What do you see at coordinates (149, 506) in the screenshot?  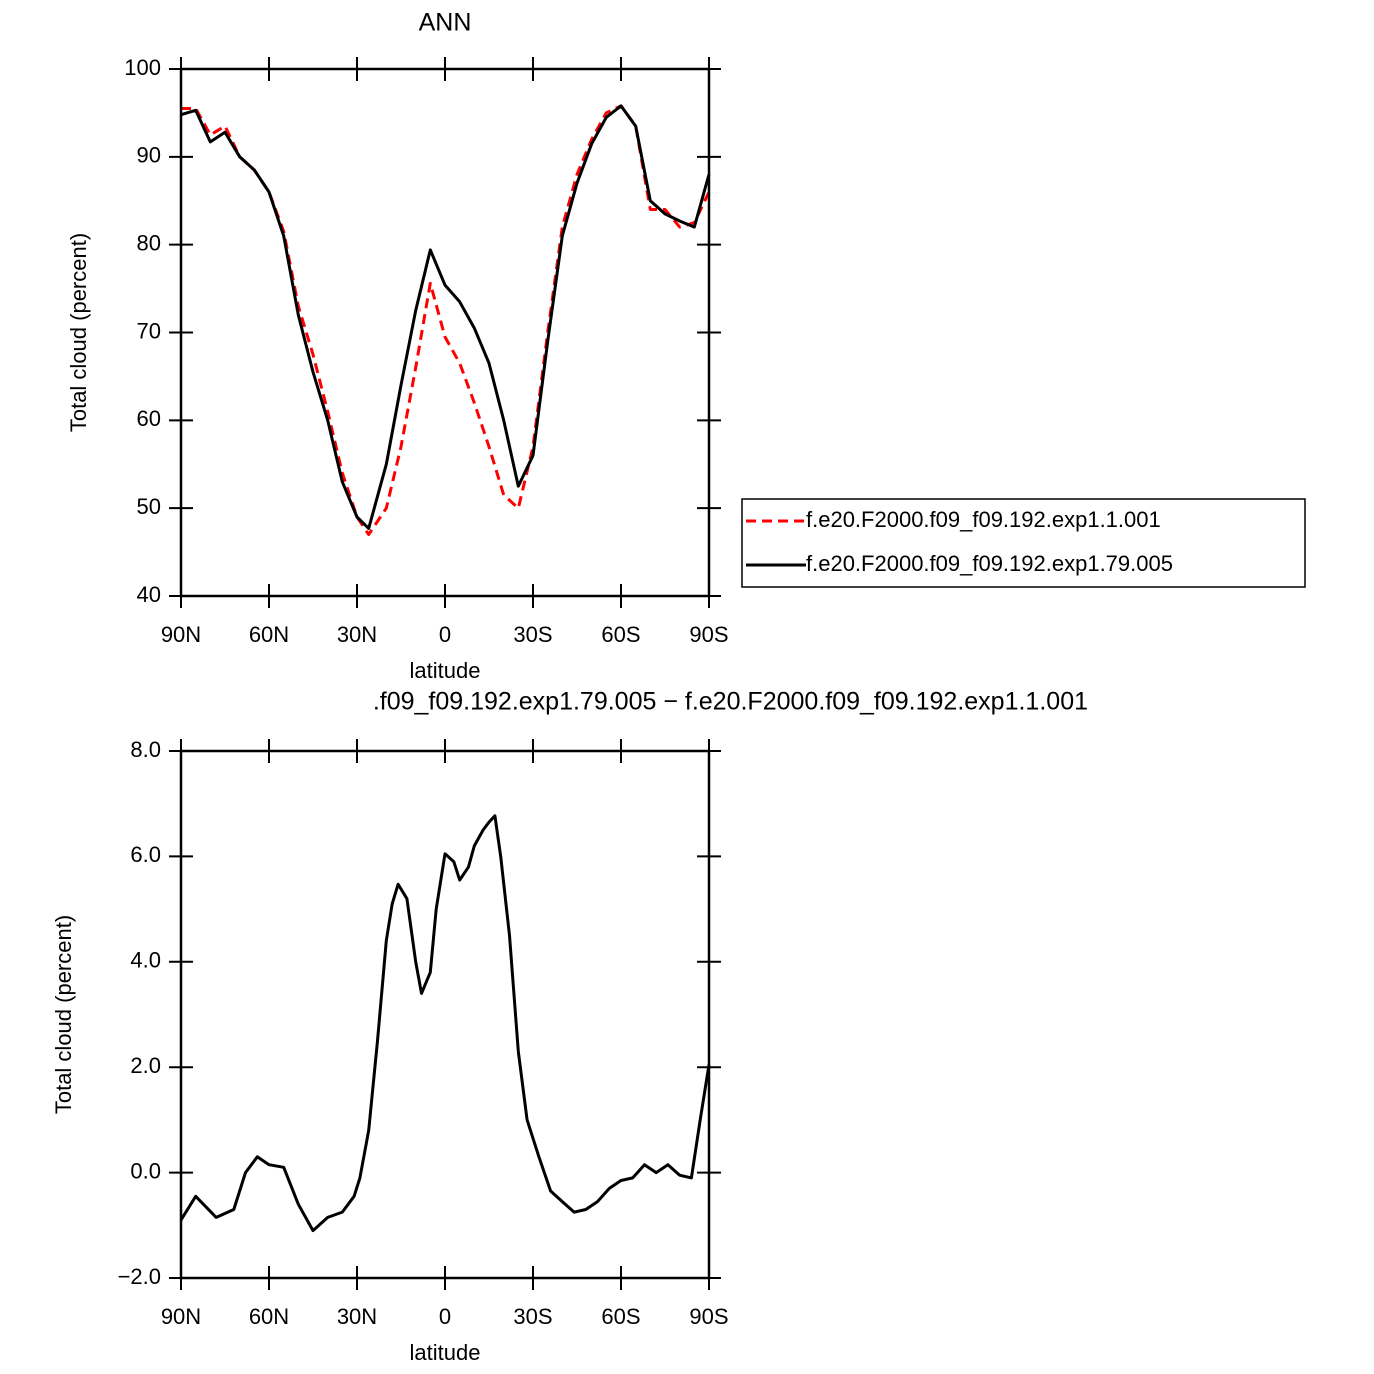 I see `y-tick-label: 50` at bounding box center [149, 506].